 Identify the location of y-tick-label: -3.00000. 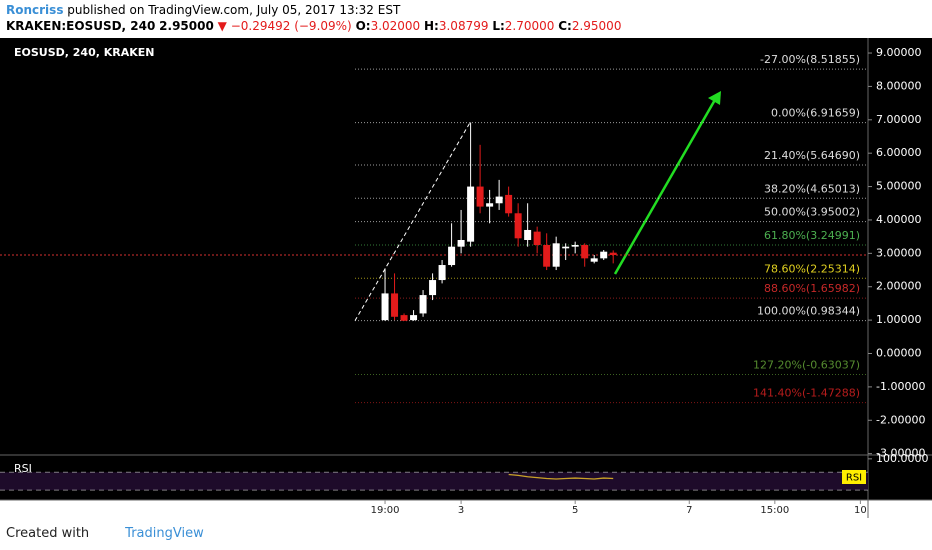
(900, 453).